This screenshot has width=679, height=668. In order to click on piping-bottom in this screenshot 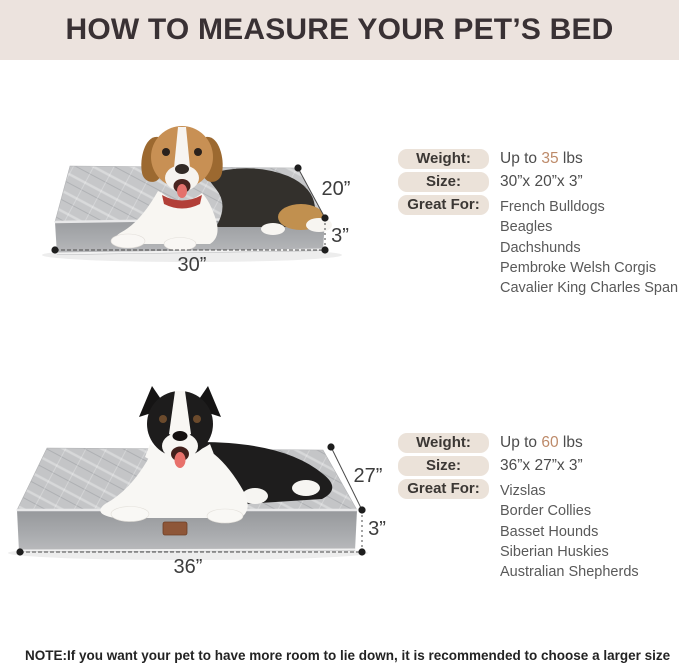, I will do `click(187, 550)`.